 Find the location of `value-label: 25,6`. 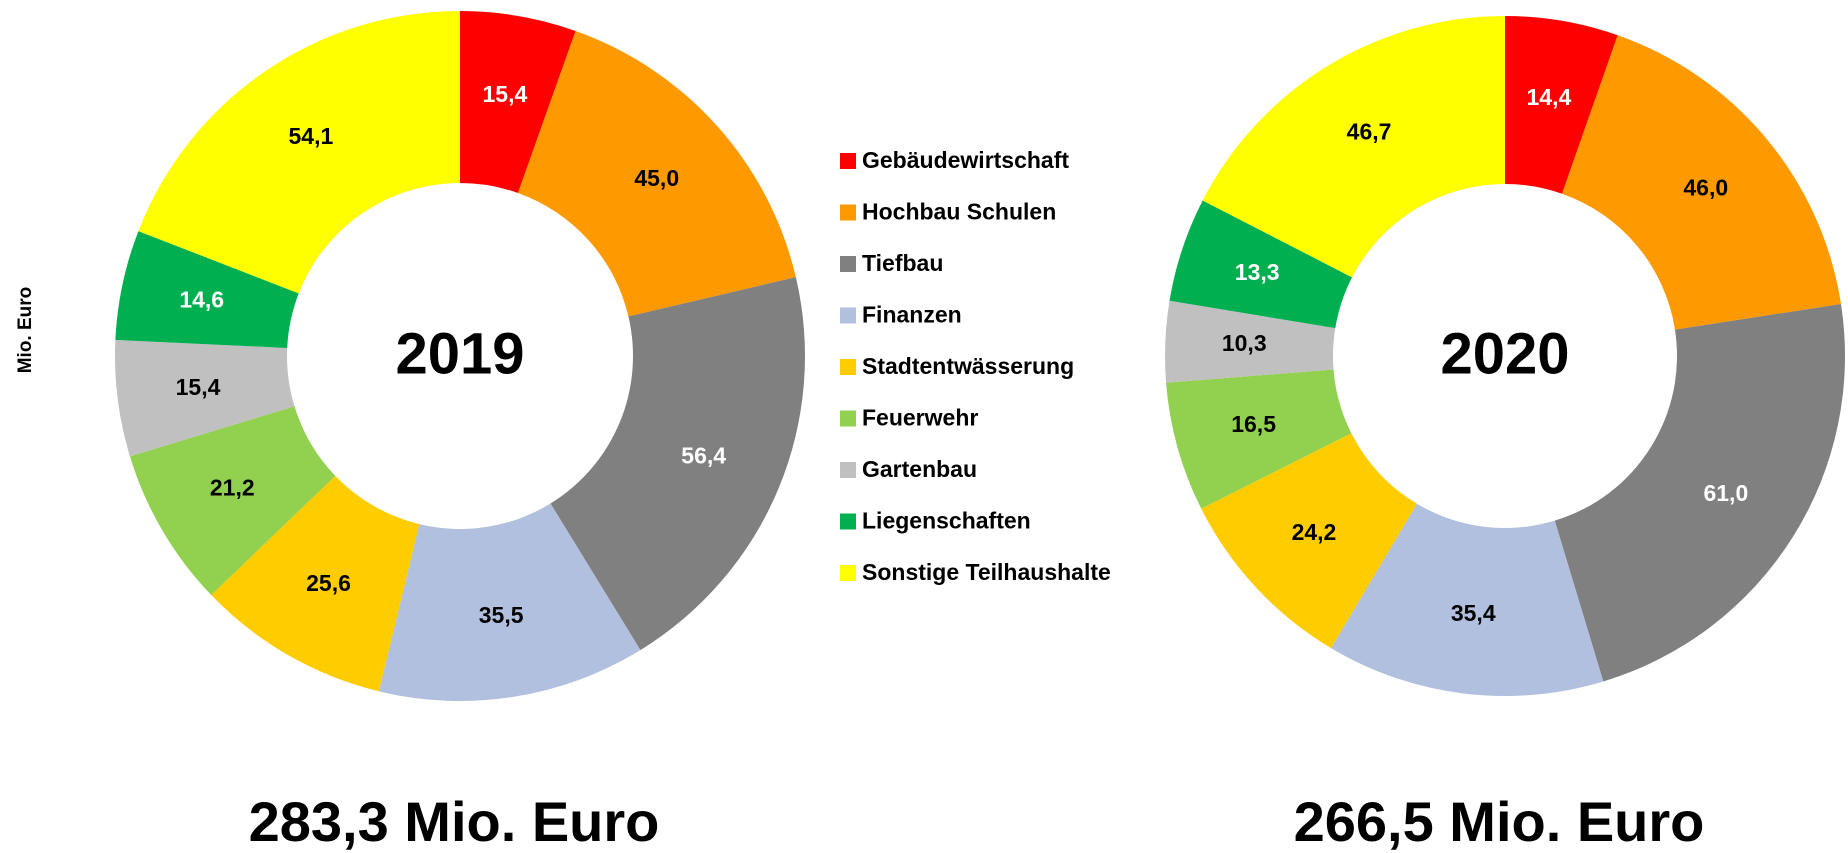

value-label: 25,6 is located at coordinates (328, 583).